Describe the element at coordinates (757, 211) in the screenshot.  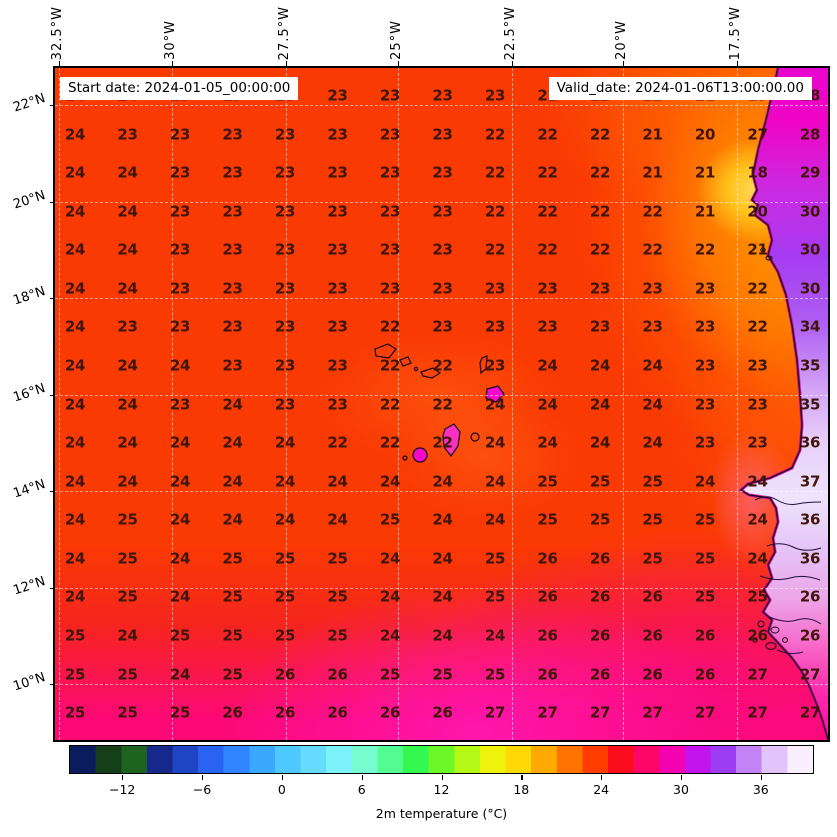
I see `temp-value: 20` at that location.